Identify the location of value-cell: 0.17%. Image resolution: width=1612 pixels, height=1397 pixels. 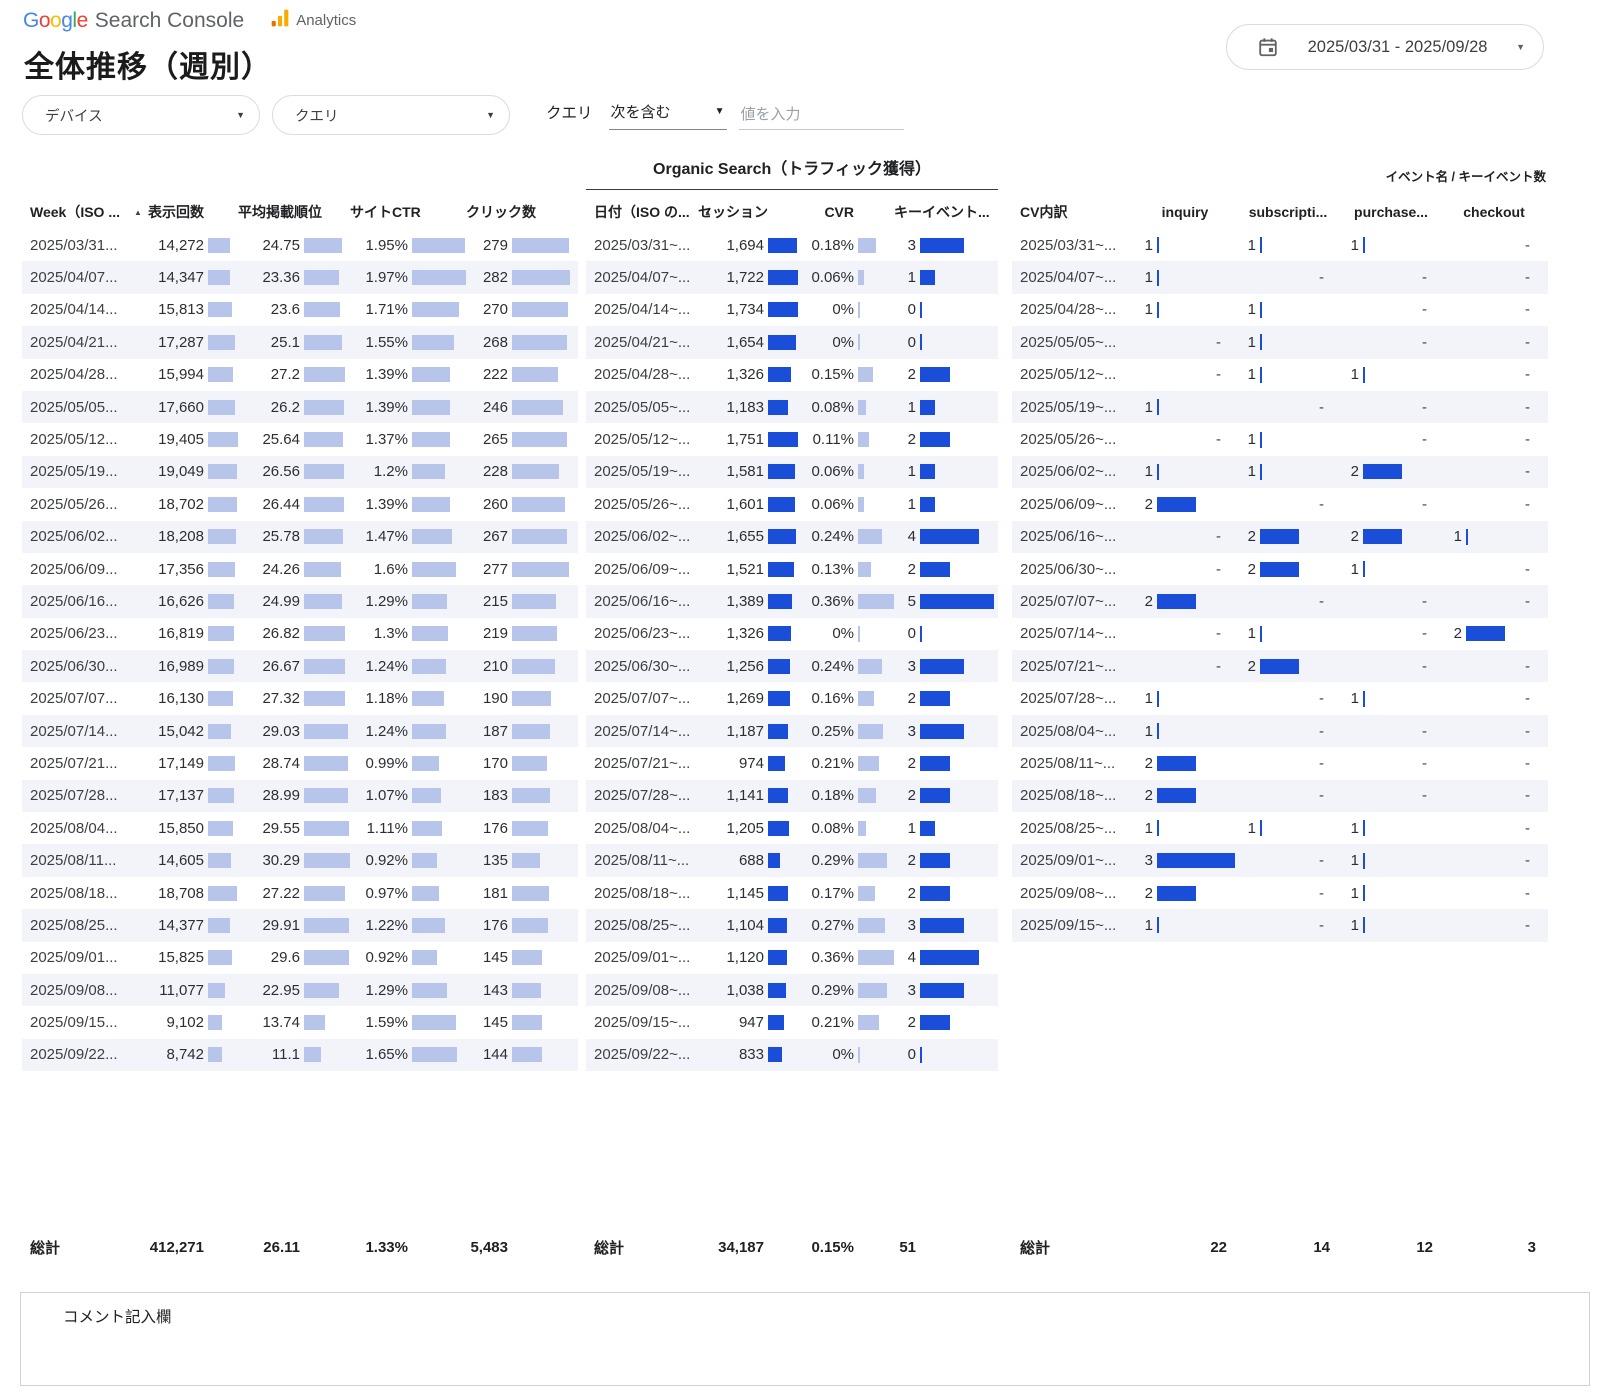
(846, 893).